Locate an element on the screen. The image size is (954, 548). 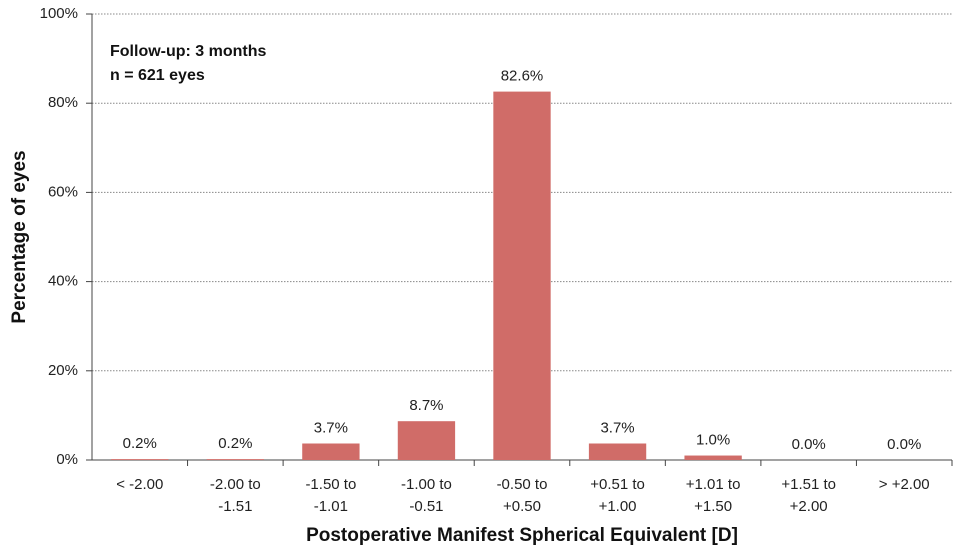
y-tick-label: 40% is located at coordinates (63, 281).